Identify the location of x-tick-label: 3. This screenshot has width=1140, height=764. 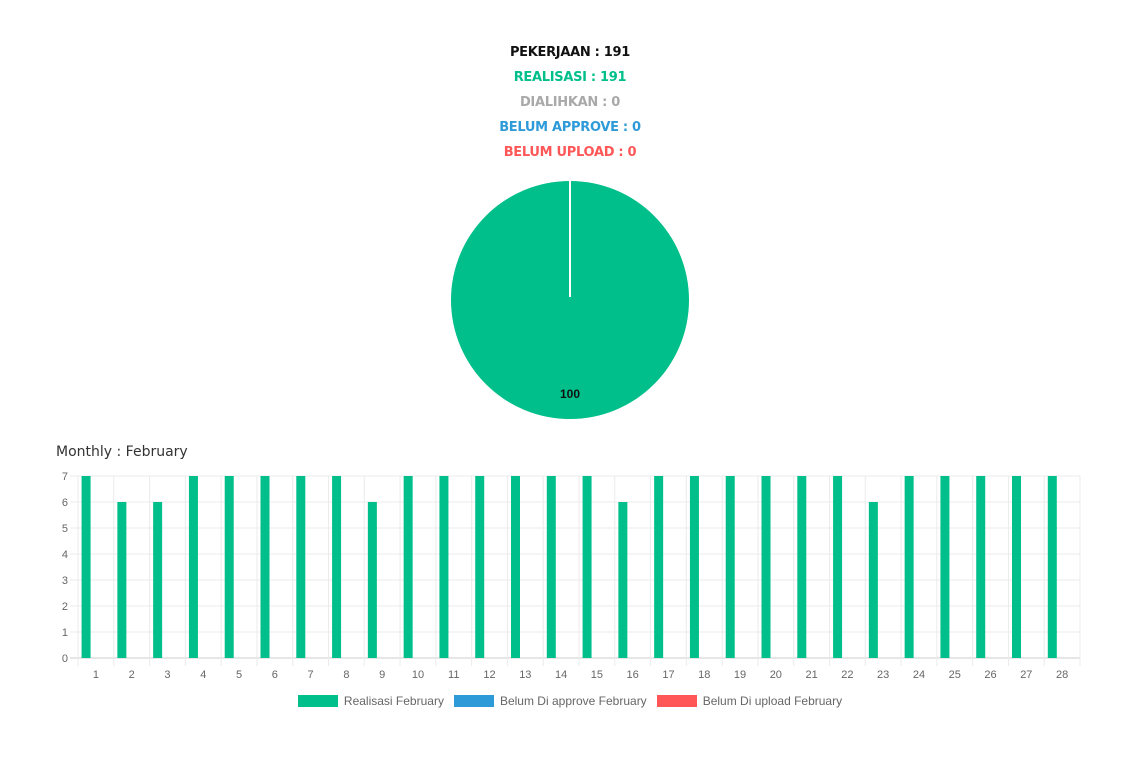
(167, 675).